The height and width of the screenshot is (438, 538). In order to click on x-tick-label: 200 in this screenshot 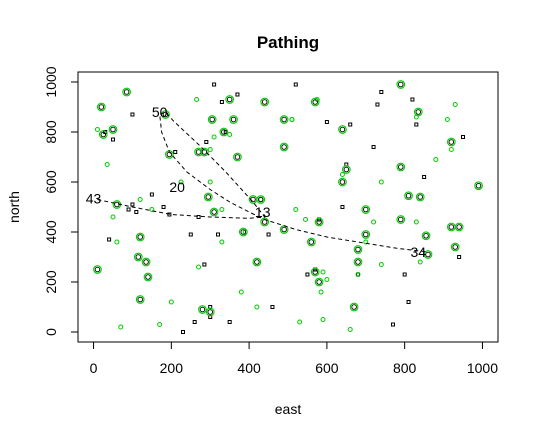, I will do `click(172, 368)`.